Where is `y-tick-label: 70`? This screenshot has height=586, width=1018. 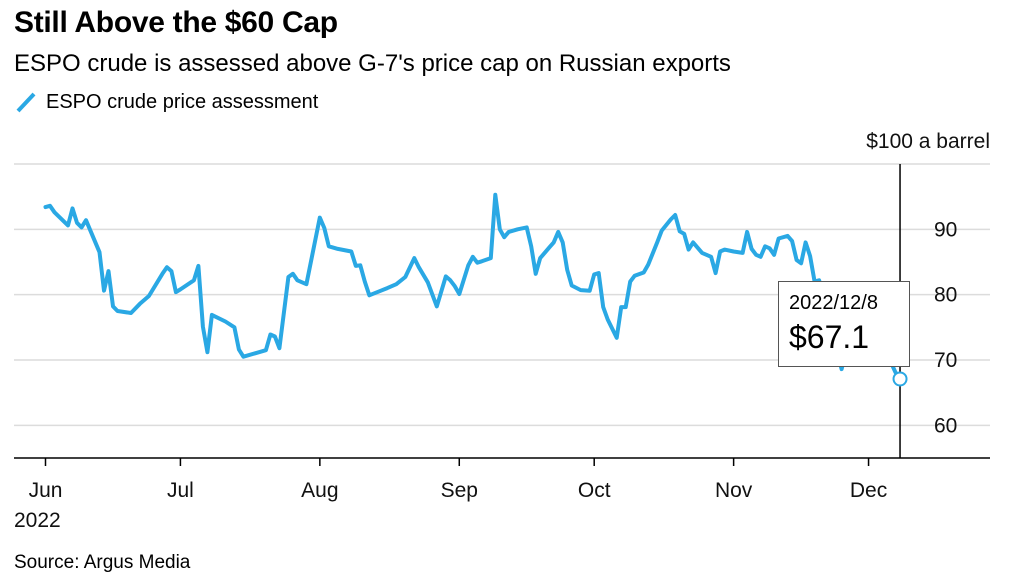
y-tick-label: 70 is located at coordinates (945, 360).